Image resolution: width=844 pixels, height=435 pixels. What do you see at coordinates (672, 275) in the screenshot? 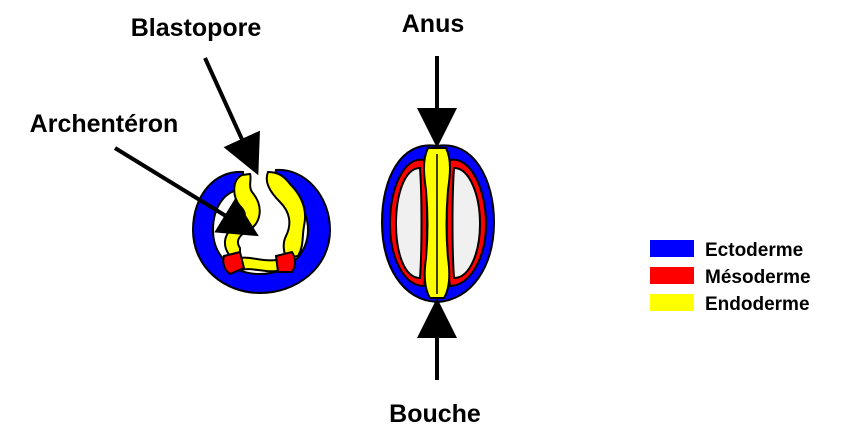
I see `legend-swatch-mesoderm` at bounding box center [672, 275].